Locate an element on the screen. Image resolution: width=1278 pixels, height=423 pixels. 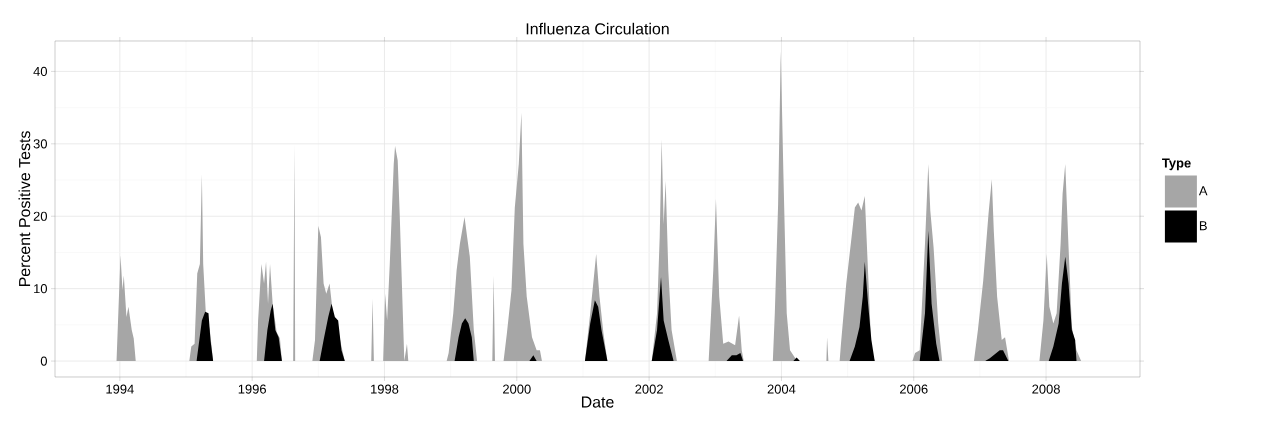
x-tick-label: 2002 is located at coordinates (649, 389).